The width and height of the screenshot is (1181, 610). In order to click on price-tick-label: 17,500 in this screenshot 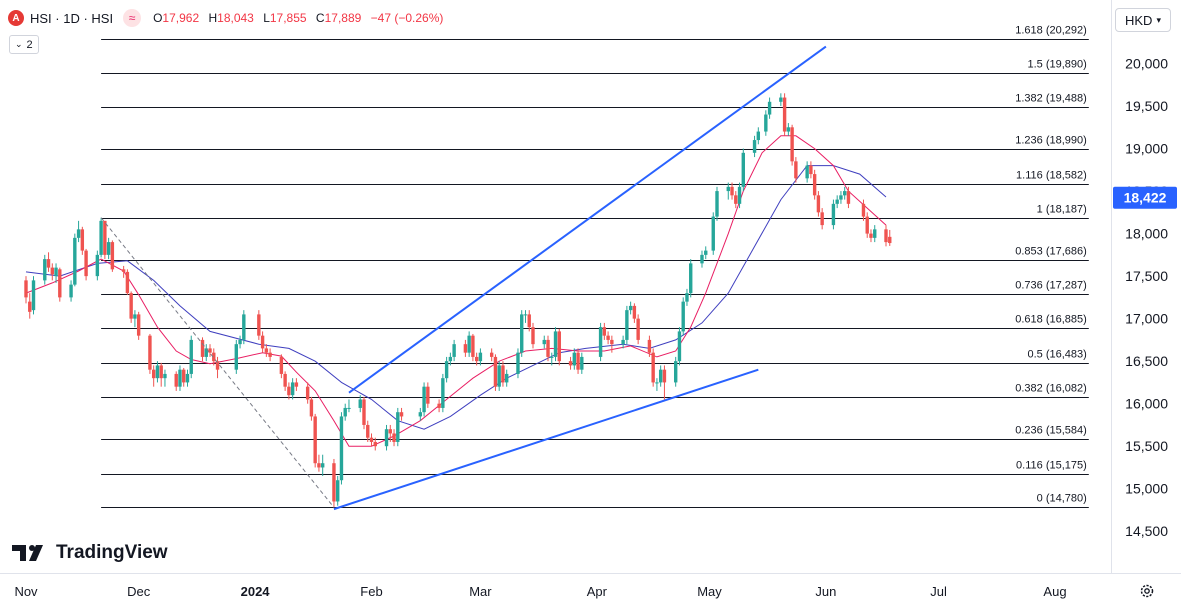, I will do `click(1146, 276)`.